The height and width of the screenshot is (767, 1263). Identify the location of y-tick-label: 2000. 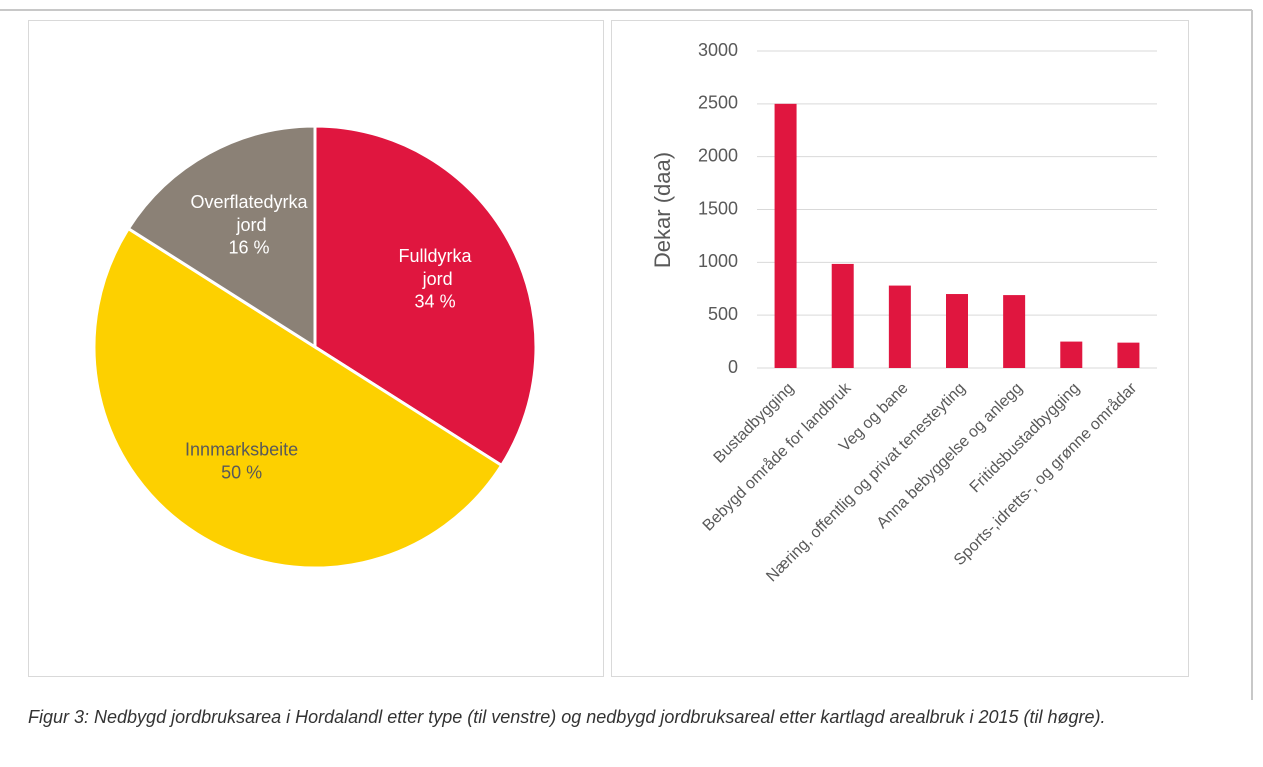
(718, 155).